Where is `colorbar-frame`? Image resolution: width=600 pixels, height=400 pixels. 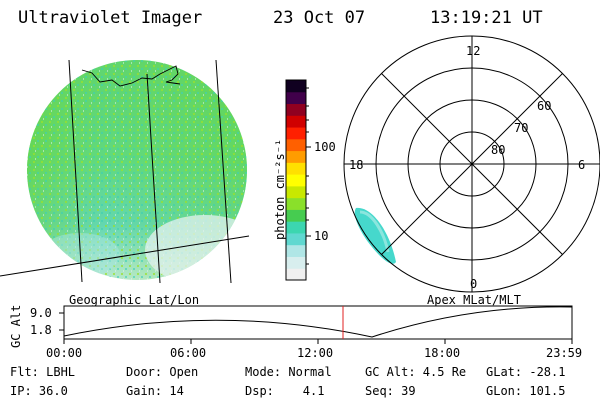
colorbar-frame is located at coordinates (296, 180).